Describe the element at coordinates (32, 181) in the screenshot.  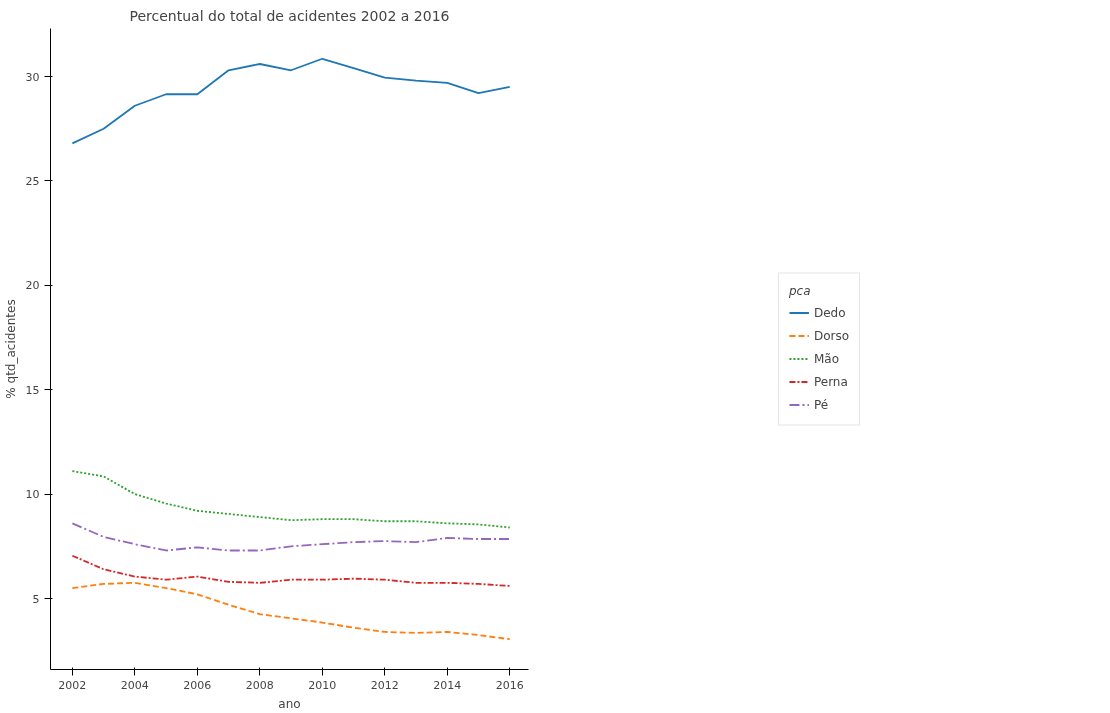
I see `y-tick-label: 25` at that location.